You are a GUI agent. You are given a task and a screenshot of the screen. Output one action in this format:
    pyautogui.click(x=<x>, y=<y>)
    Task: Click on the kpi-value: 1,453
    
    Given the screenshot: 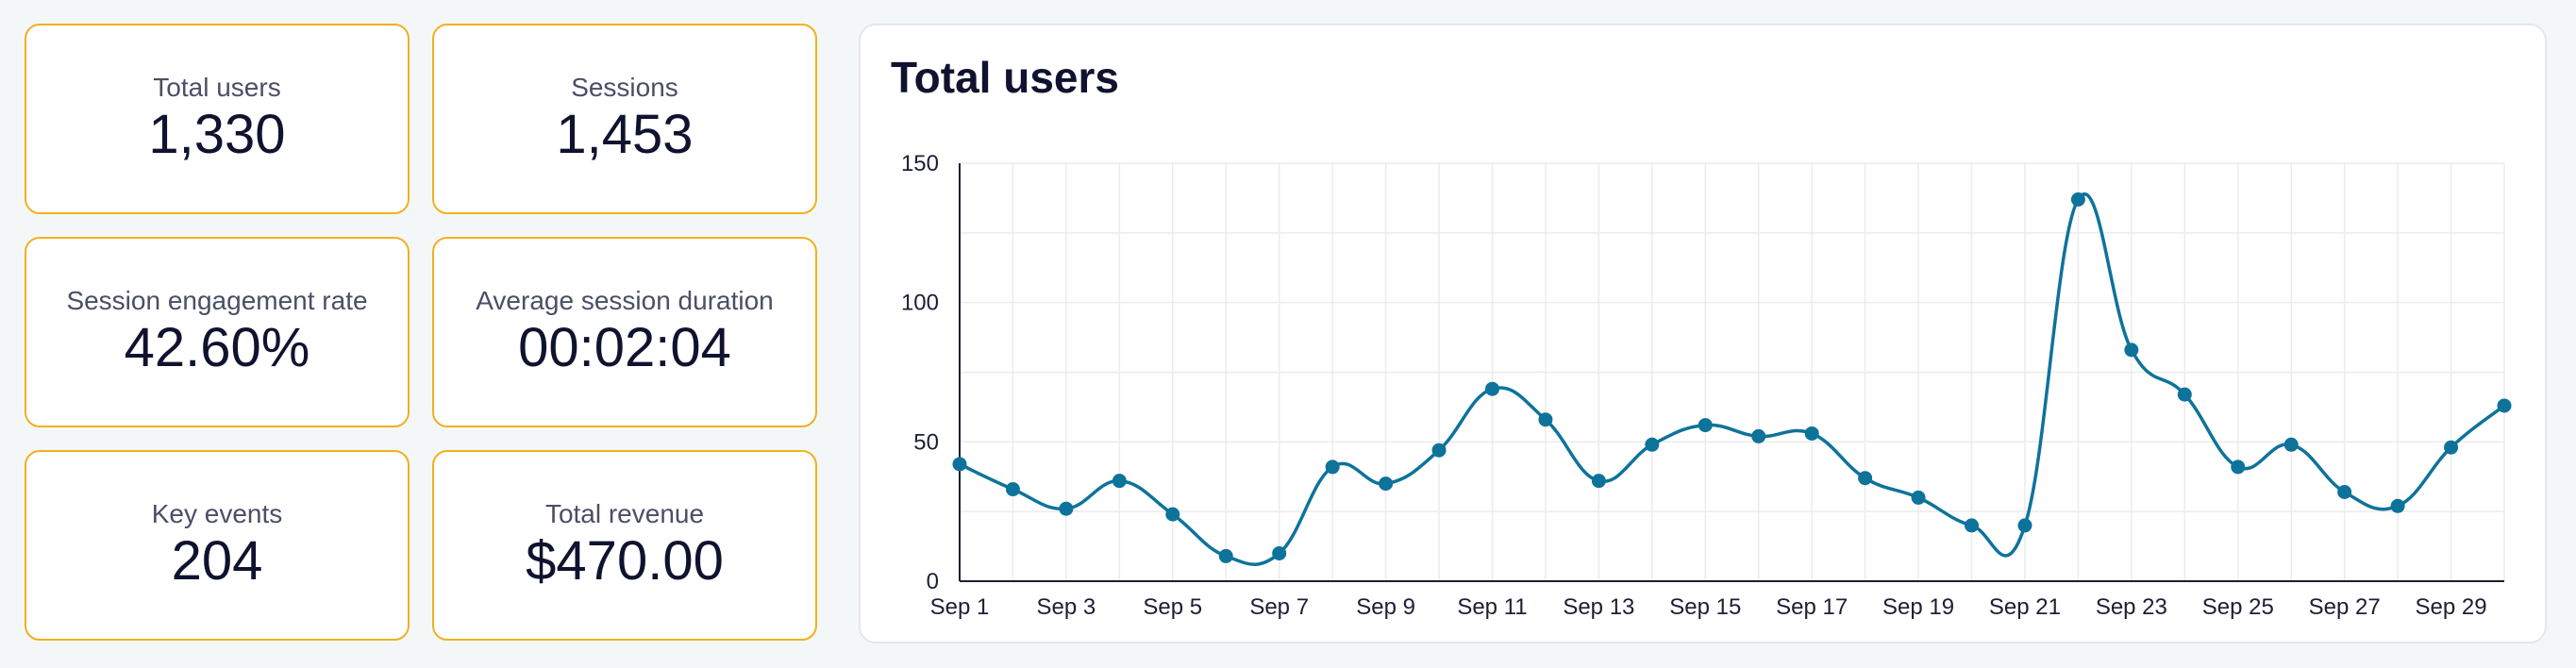 What is the action you would take?
    pyautogui.click(x=625, y=135)
    